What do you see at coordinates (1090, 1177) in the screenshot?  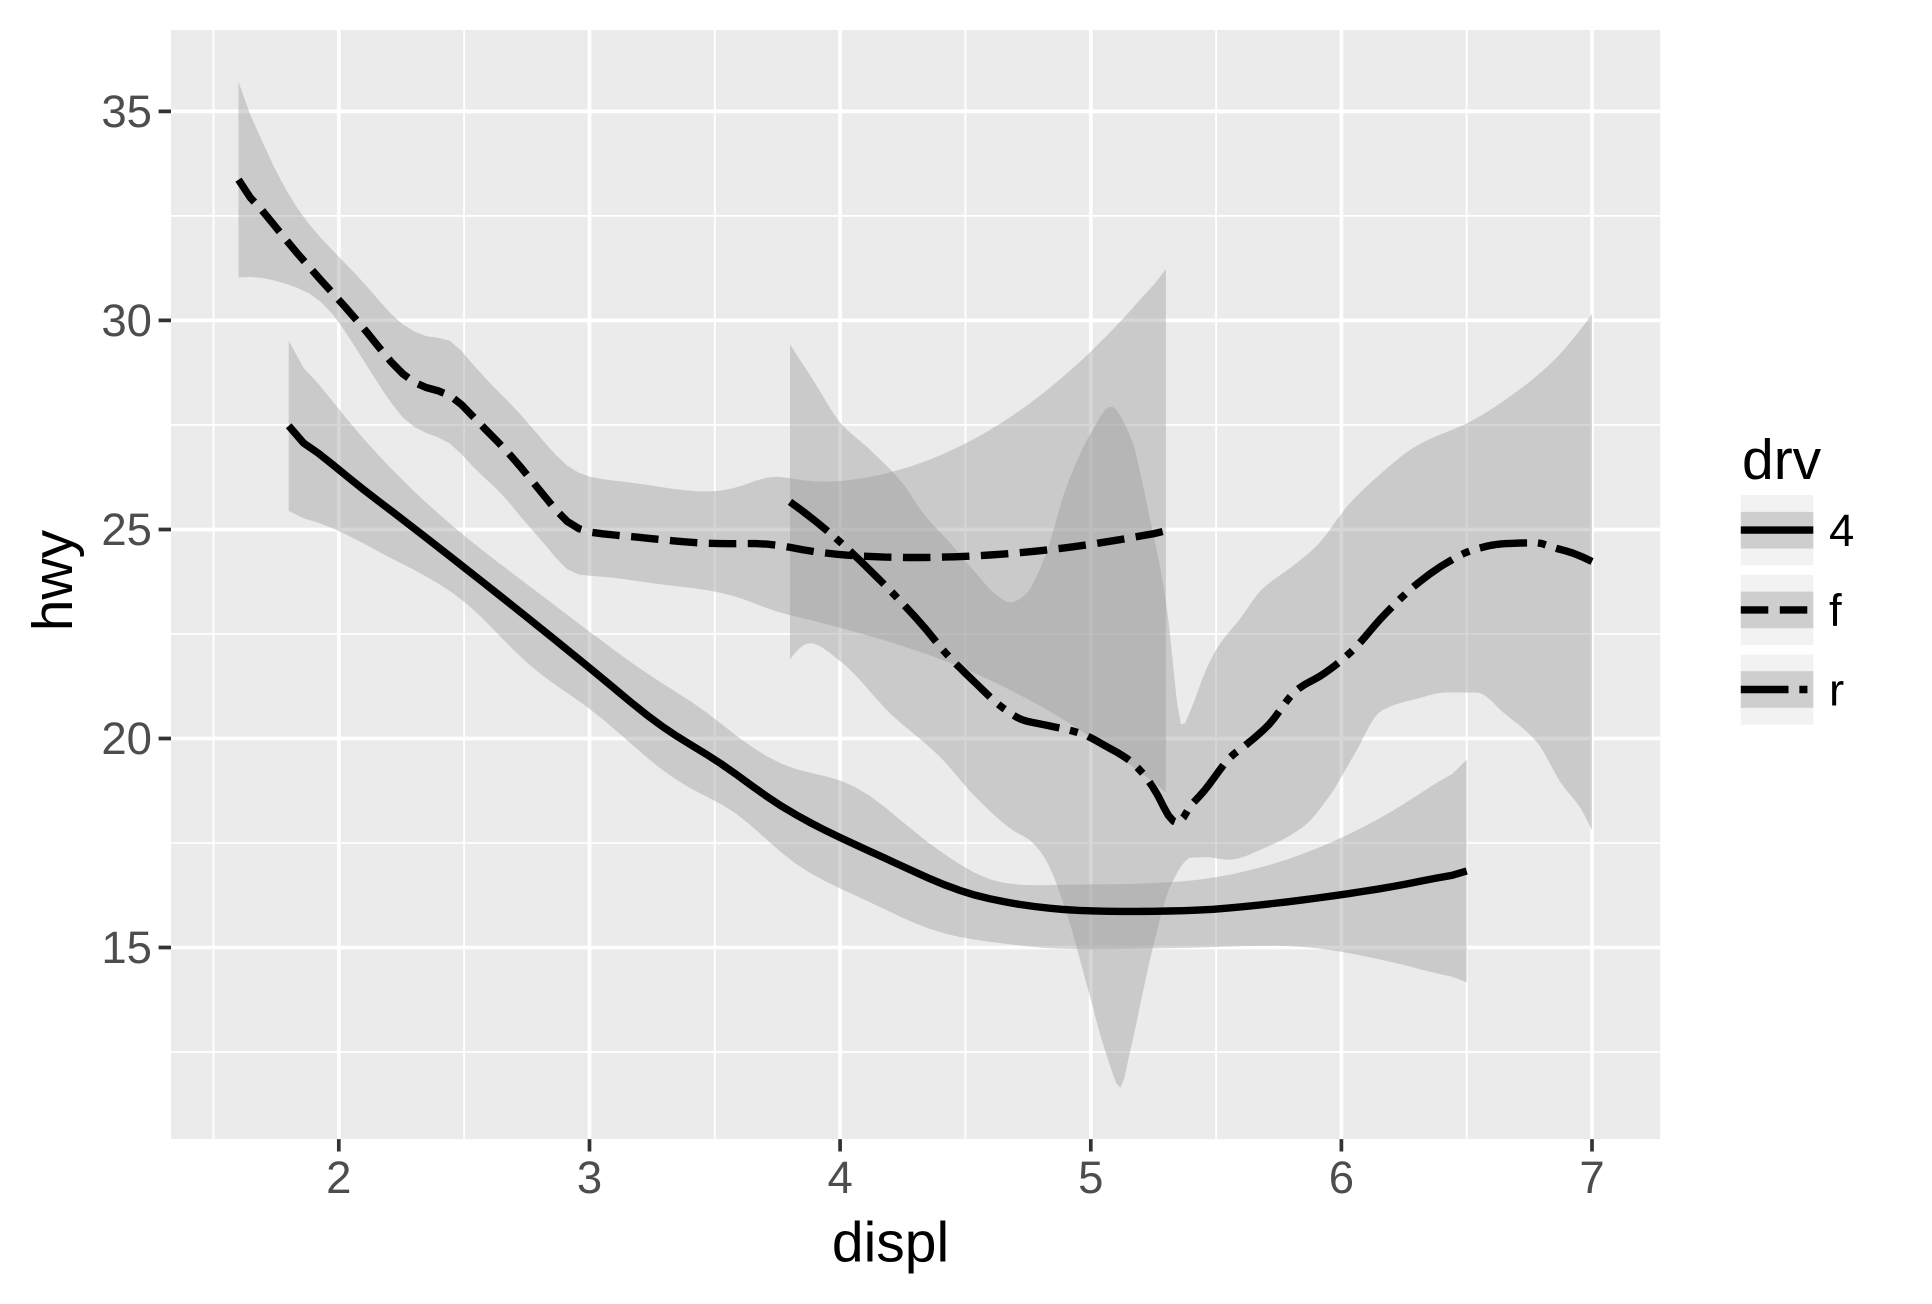 I see `svg-text: 5` at bounding box center [1090, 1177].